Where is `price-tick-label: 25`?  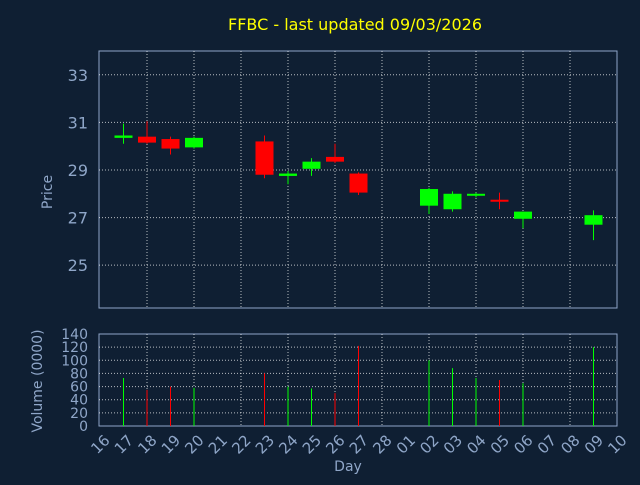
price-tick-label: 25 is located at coordinates (78, 265).